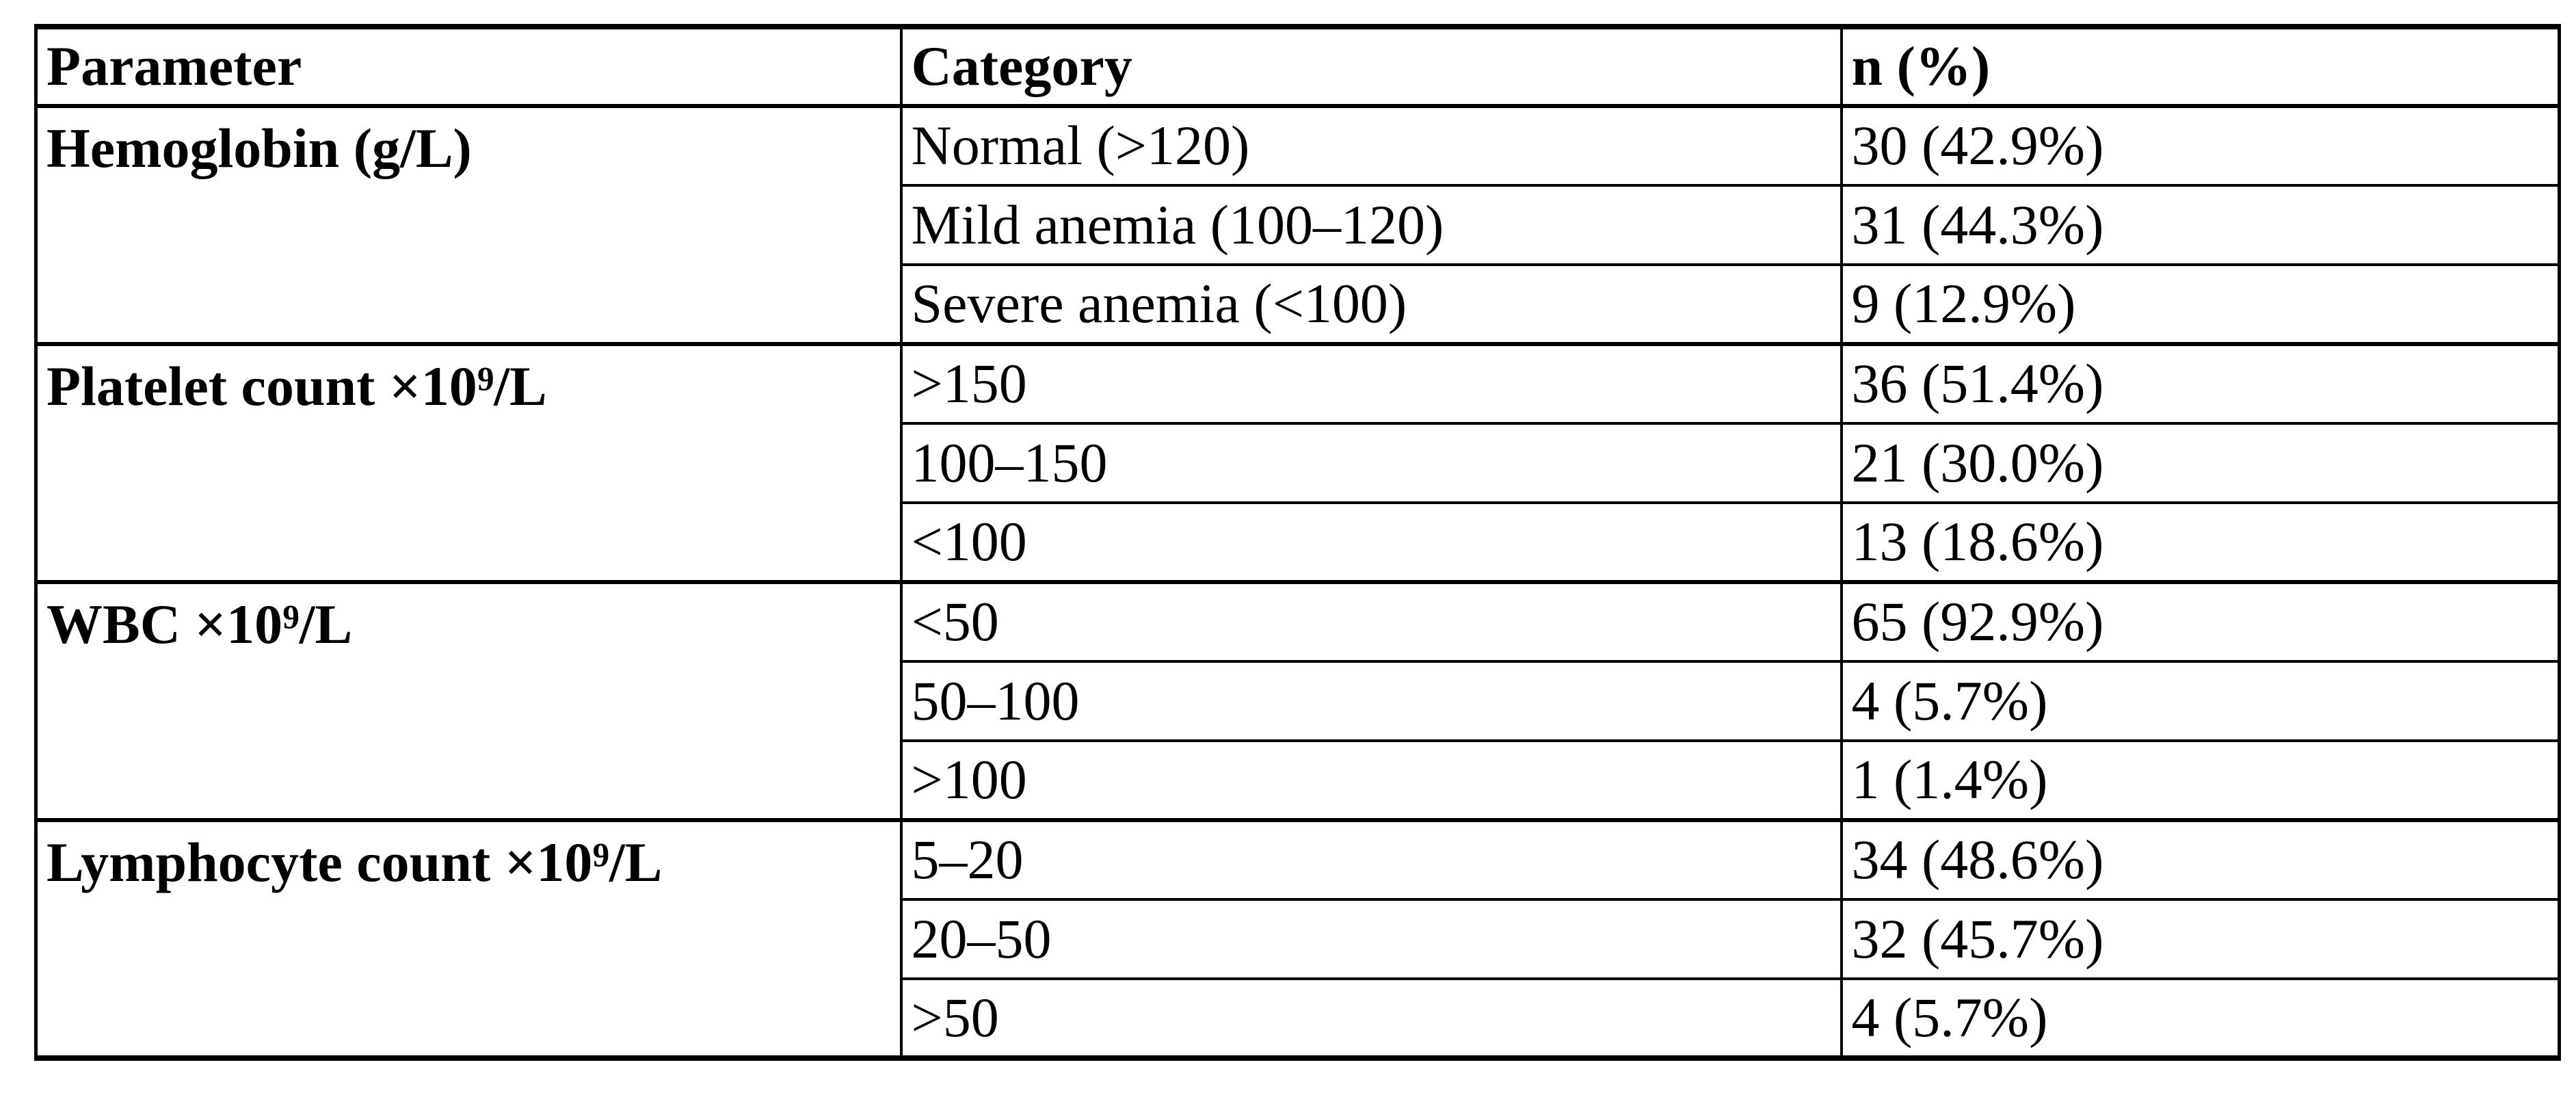 This screenshot has width=2576, height=1093. I want to click on table-row: >50 4 (5.7%), so click(1298, 1018).